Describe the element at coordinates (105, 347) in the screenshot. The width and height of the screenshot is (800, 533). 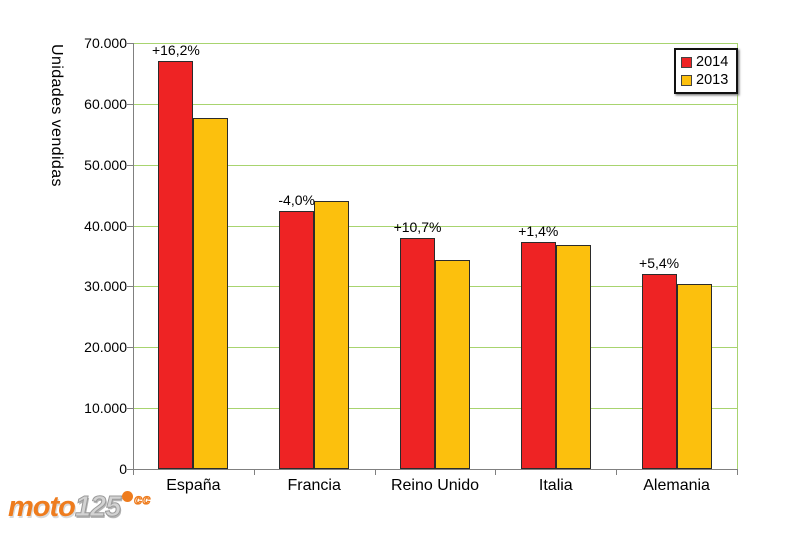
I see `y-tick-label: 20.000` at that location.